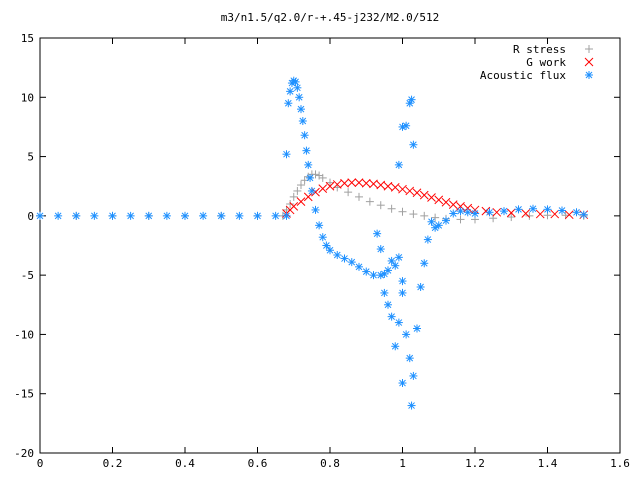  What do you see at coordinates (539, 49) in the screenshot?
I see `legend-label-r-stress: R stress` at bounding box center [539, 49].